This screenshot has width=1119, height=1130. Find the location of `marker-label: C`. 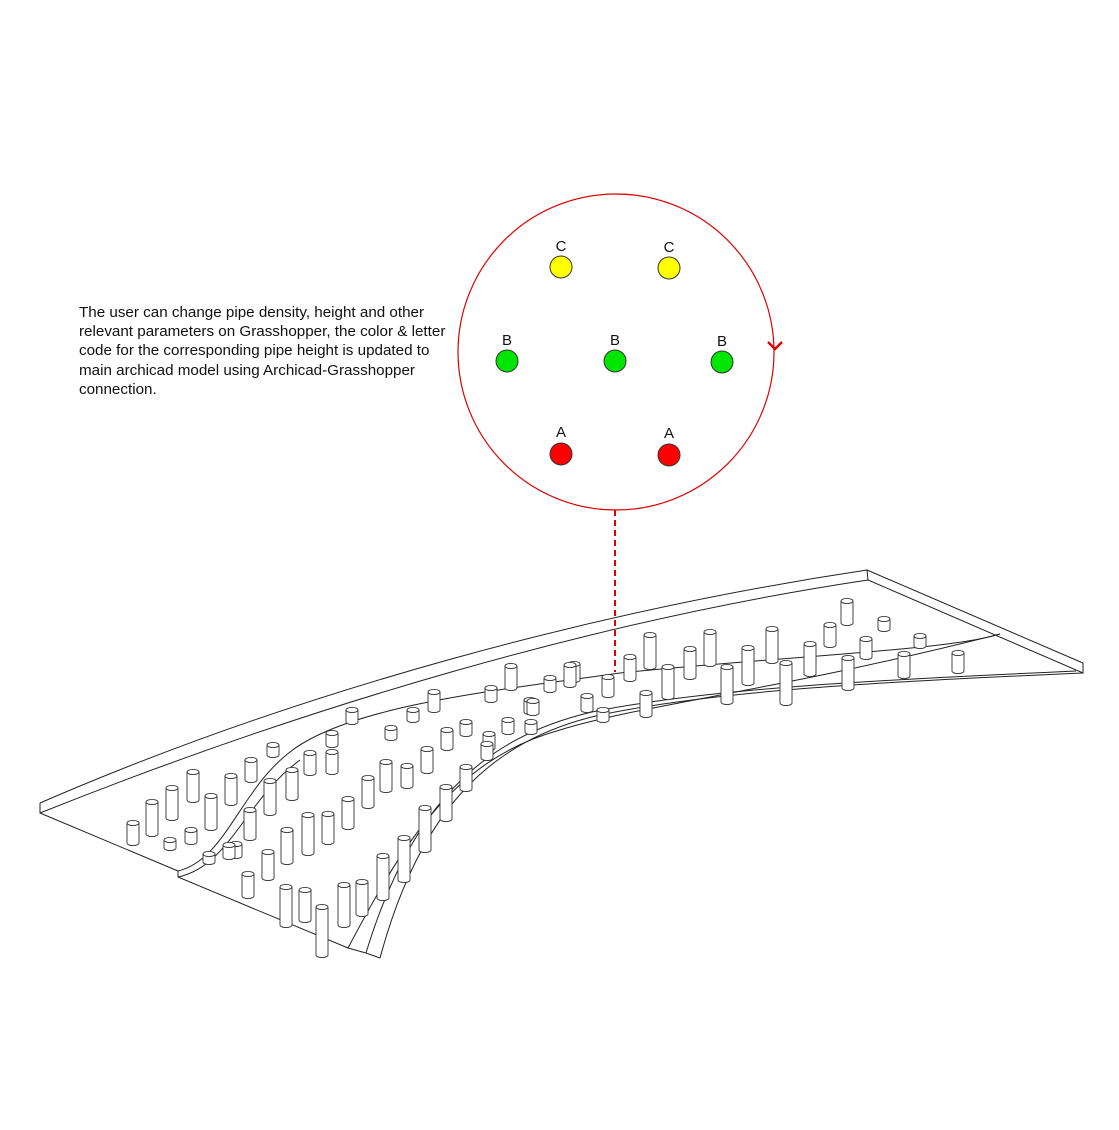

marker-label: C is located at coordinates (561, 246).